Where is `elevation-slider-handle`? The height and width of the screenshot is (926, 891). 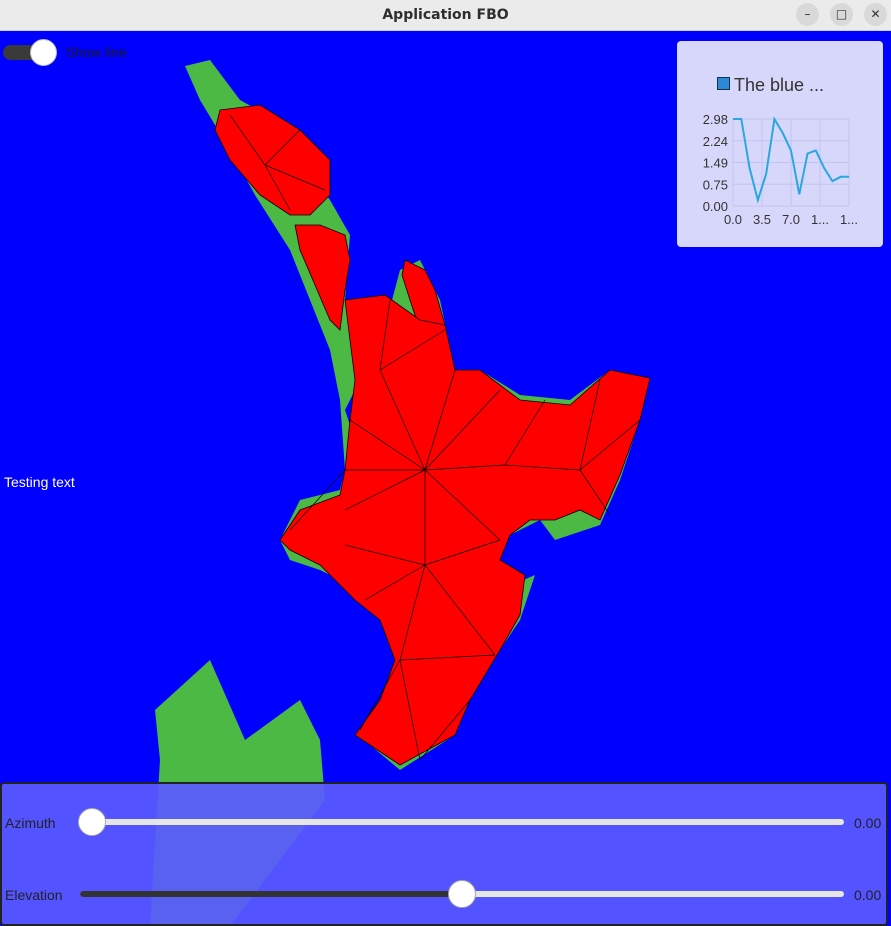
elevation-slider-handle is located at coordinates (462, 894).